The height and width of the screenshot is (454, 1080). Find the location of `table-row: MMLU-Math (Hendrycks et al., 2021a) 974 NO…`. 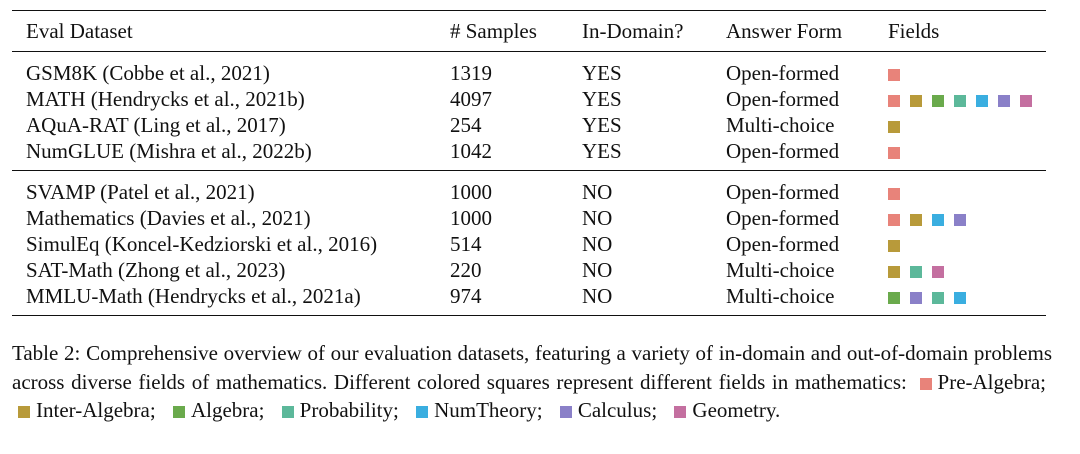

table-row: MMLU-Math (Hendrycks et al., 2021a) 974 NO… is located at coordinates (529, 299).